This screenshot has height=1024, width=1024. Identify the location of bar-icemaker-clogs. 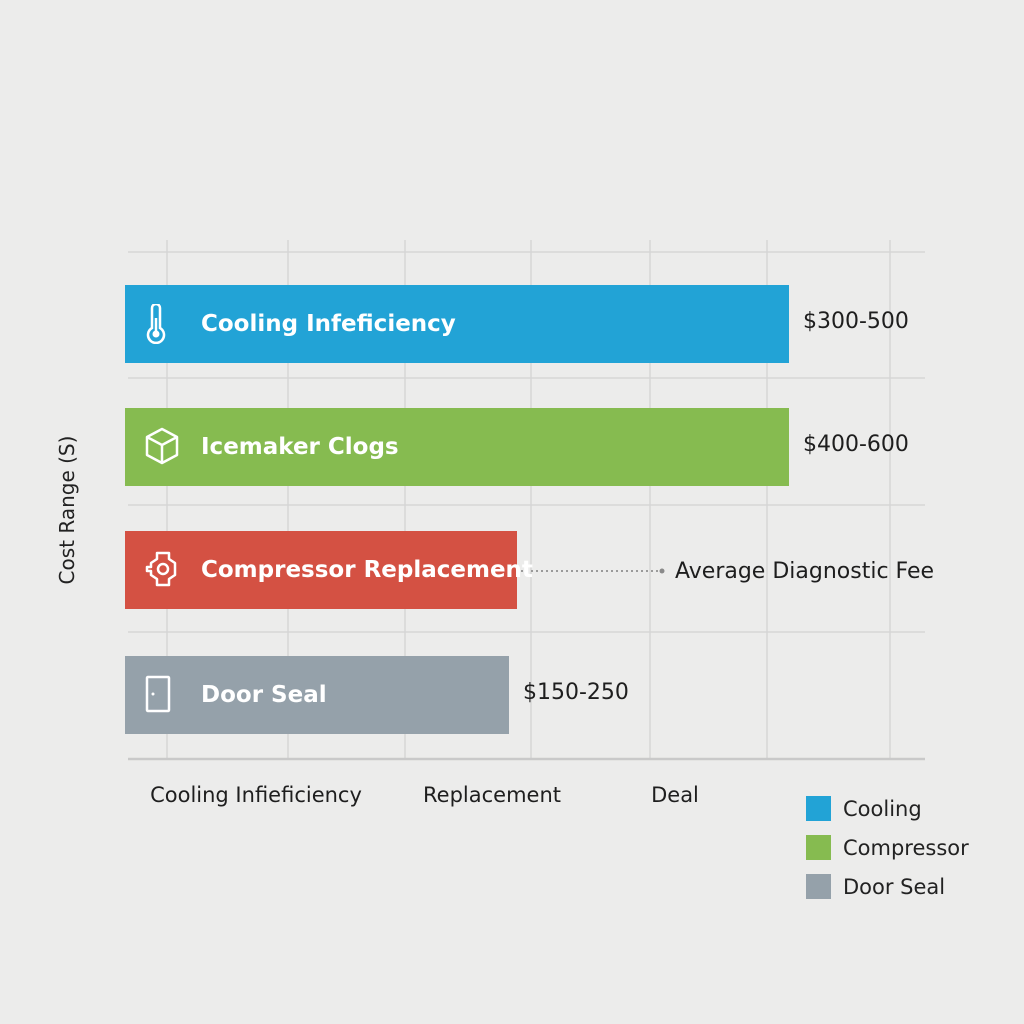
(457, 447).